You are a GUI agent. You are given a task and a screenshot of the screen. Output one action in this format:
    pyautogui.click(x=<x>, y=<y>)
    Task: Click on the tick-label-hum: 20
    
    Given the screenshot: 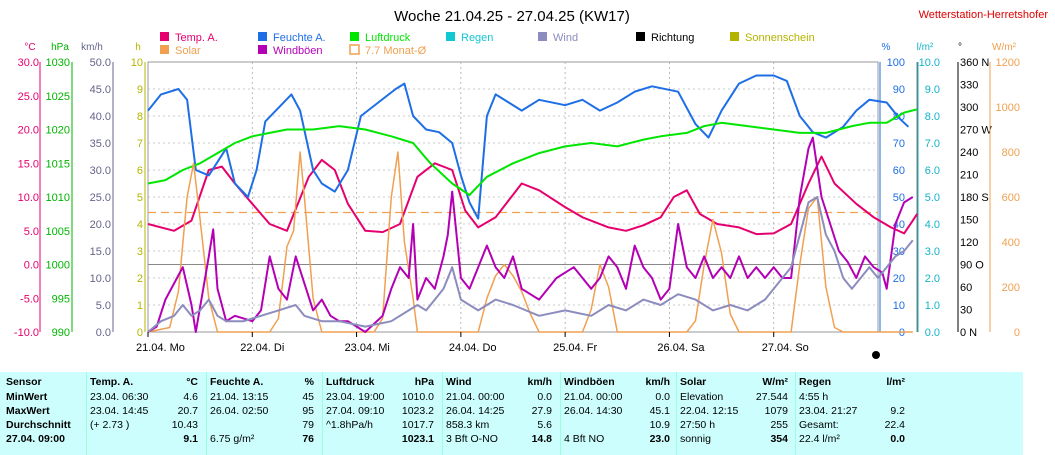 What is the action you would take?
    pyautogui.click(x=899, y=279)
    